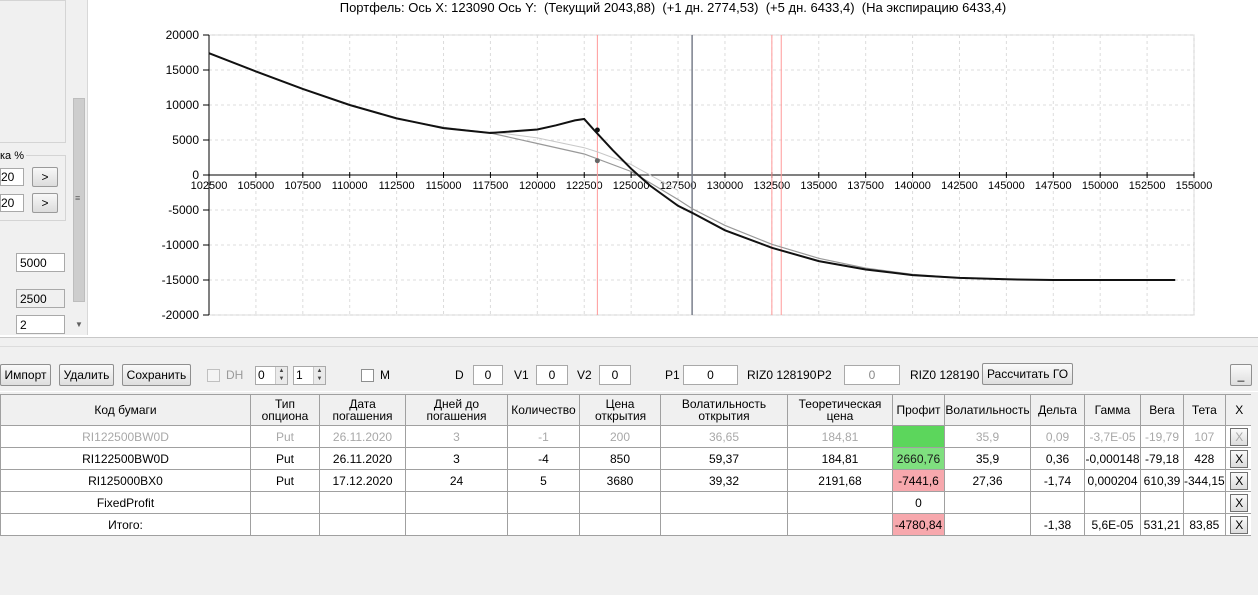 This screenshot has width=1258, height=595. What do you see at coordinates (1112, 480) in the screenshot?
I see `cell-gamma: 0,000204` at bounding box center [1112, 480].